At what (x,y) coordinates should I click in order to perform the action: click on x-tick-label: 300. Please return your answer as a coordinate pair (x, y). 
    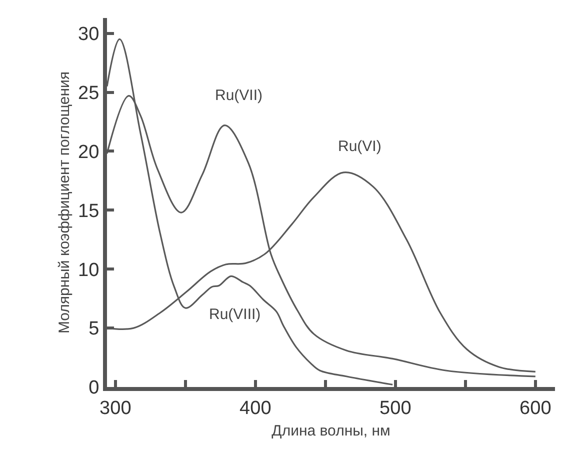
    Looking at the image, I should click on (116, 408).